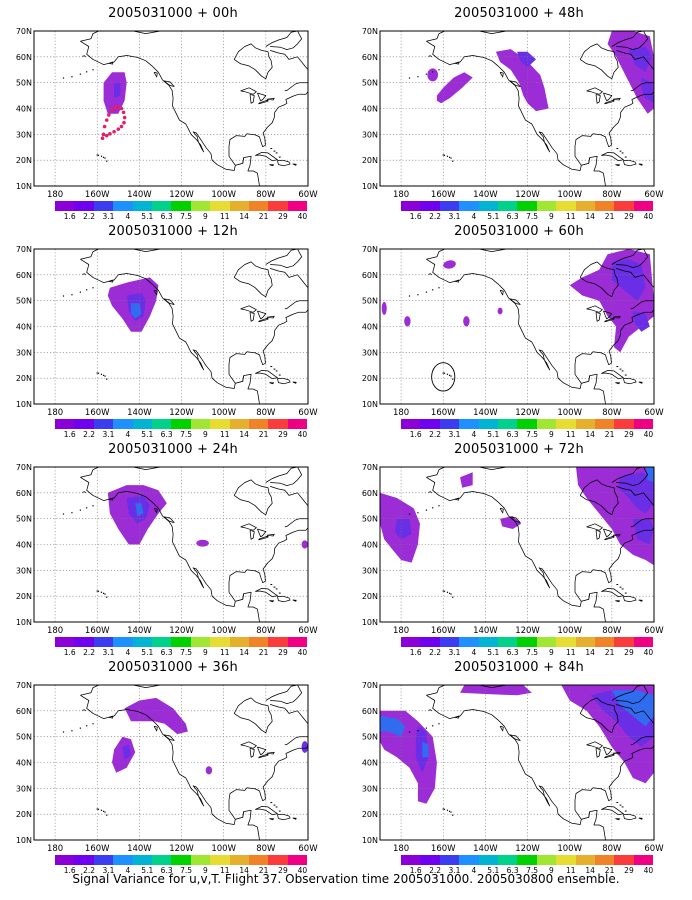  Describe the element at coordinates (474, 870) in the screenshot. I see `colorbar-label: 4` at that location.